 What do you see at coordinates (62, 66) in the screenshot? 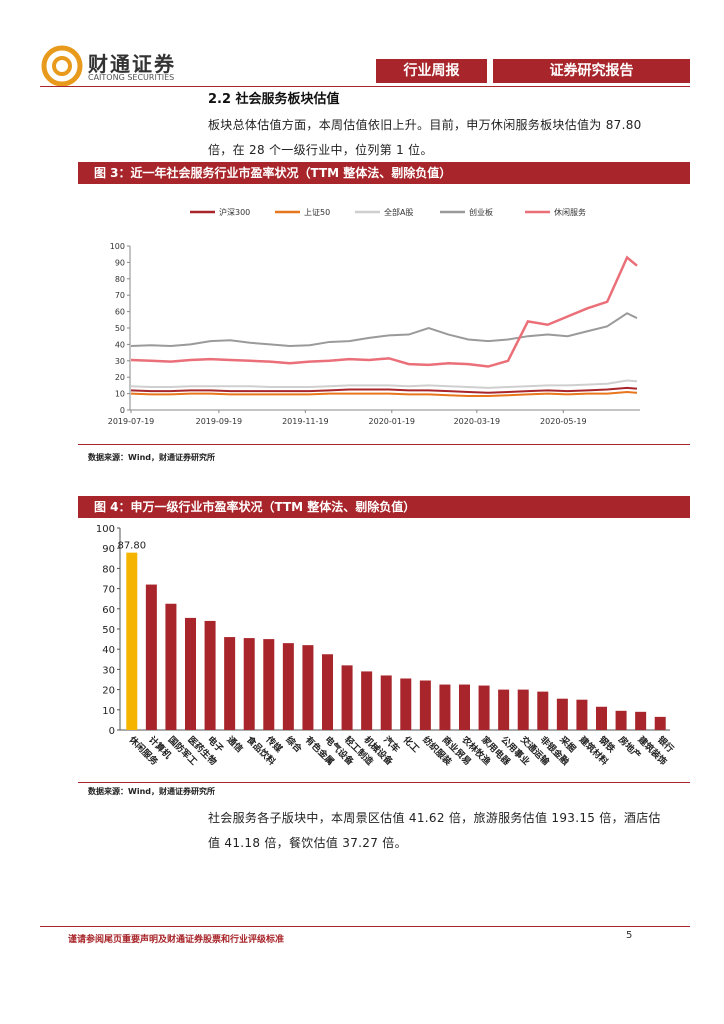
I see `logo` at bounding box center [62, 66].